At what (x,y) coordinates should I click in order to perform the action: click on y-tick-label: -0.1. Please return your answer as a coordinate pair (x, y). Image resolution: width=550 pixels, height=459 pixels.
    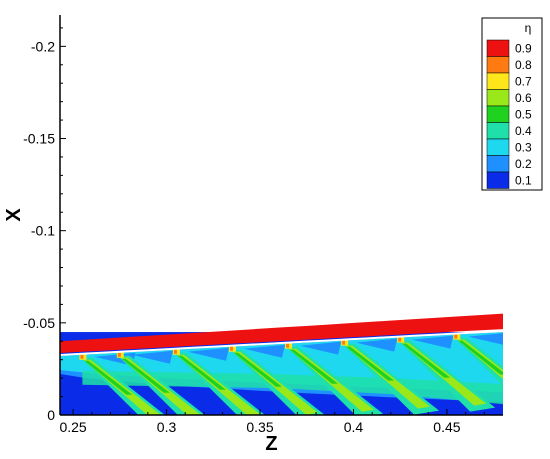
    Looking at the image, I should click on (43, 231).